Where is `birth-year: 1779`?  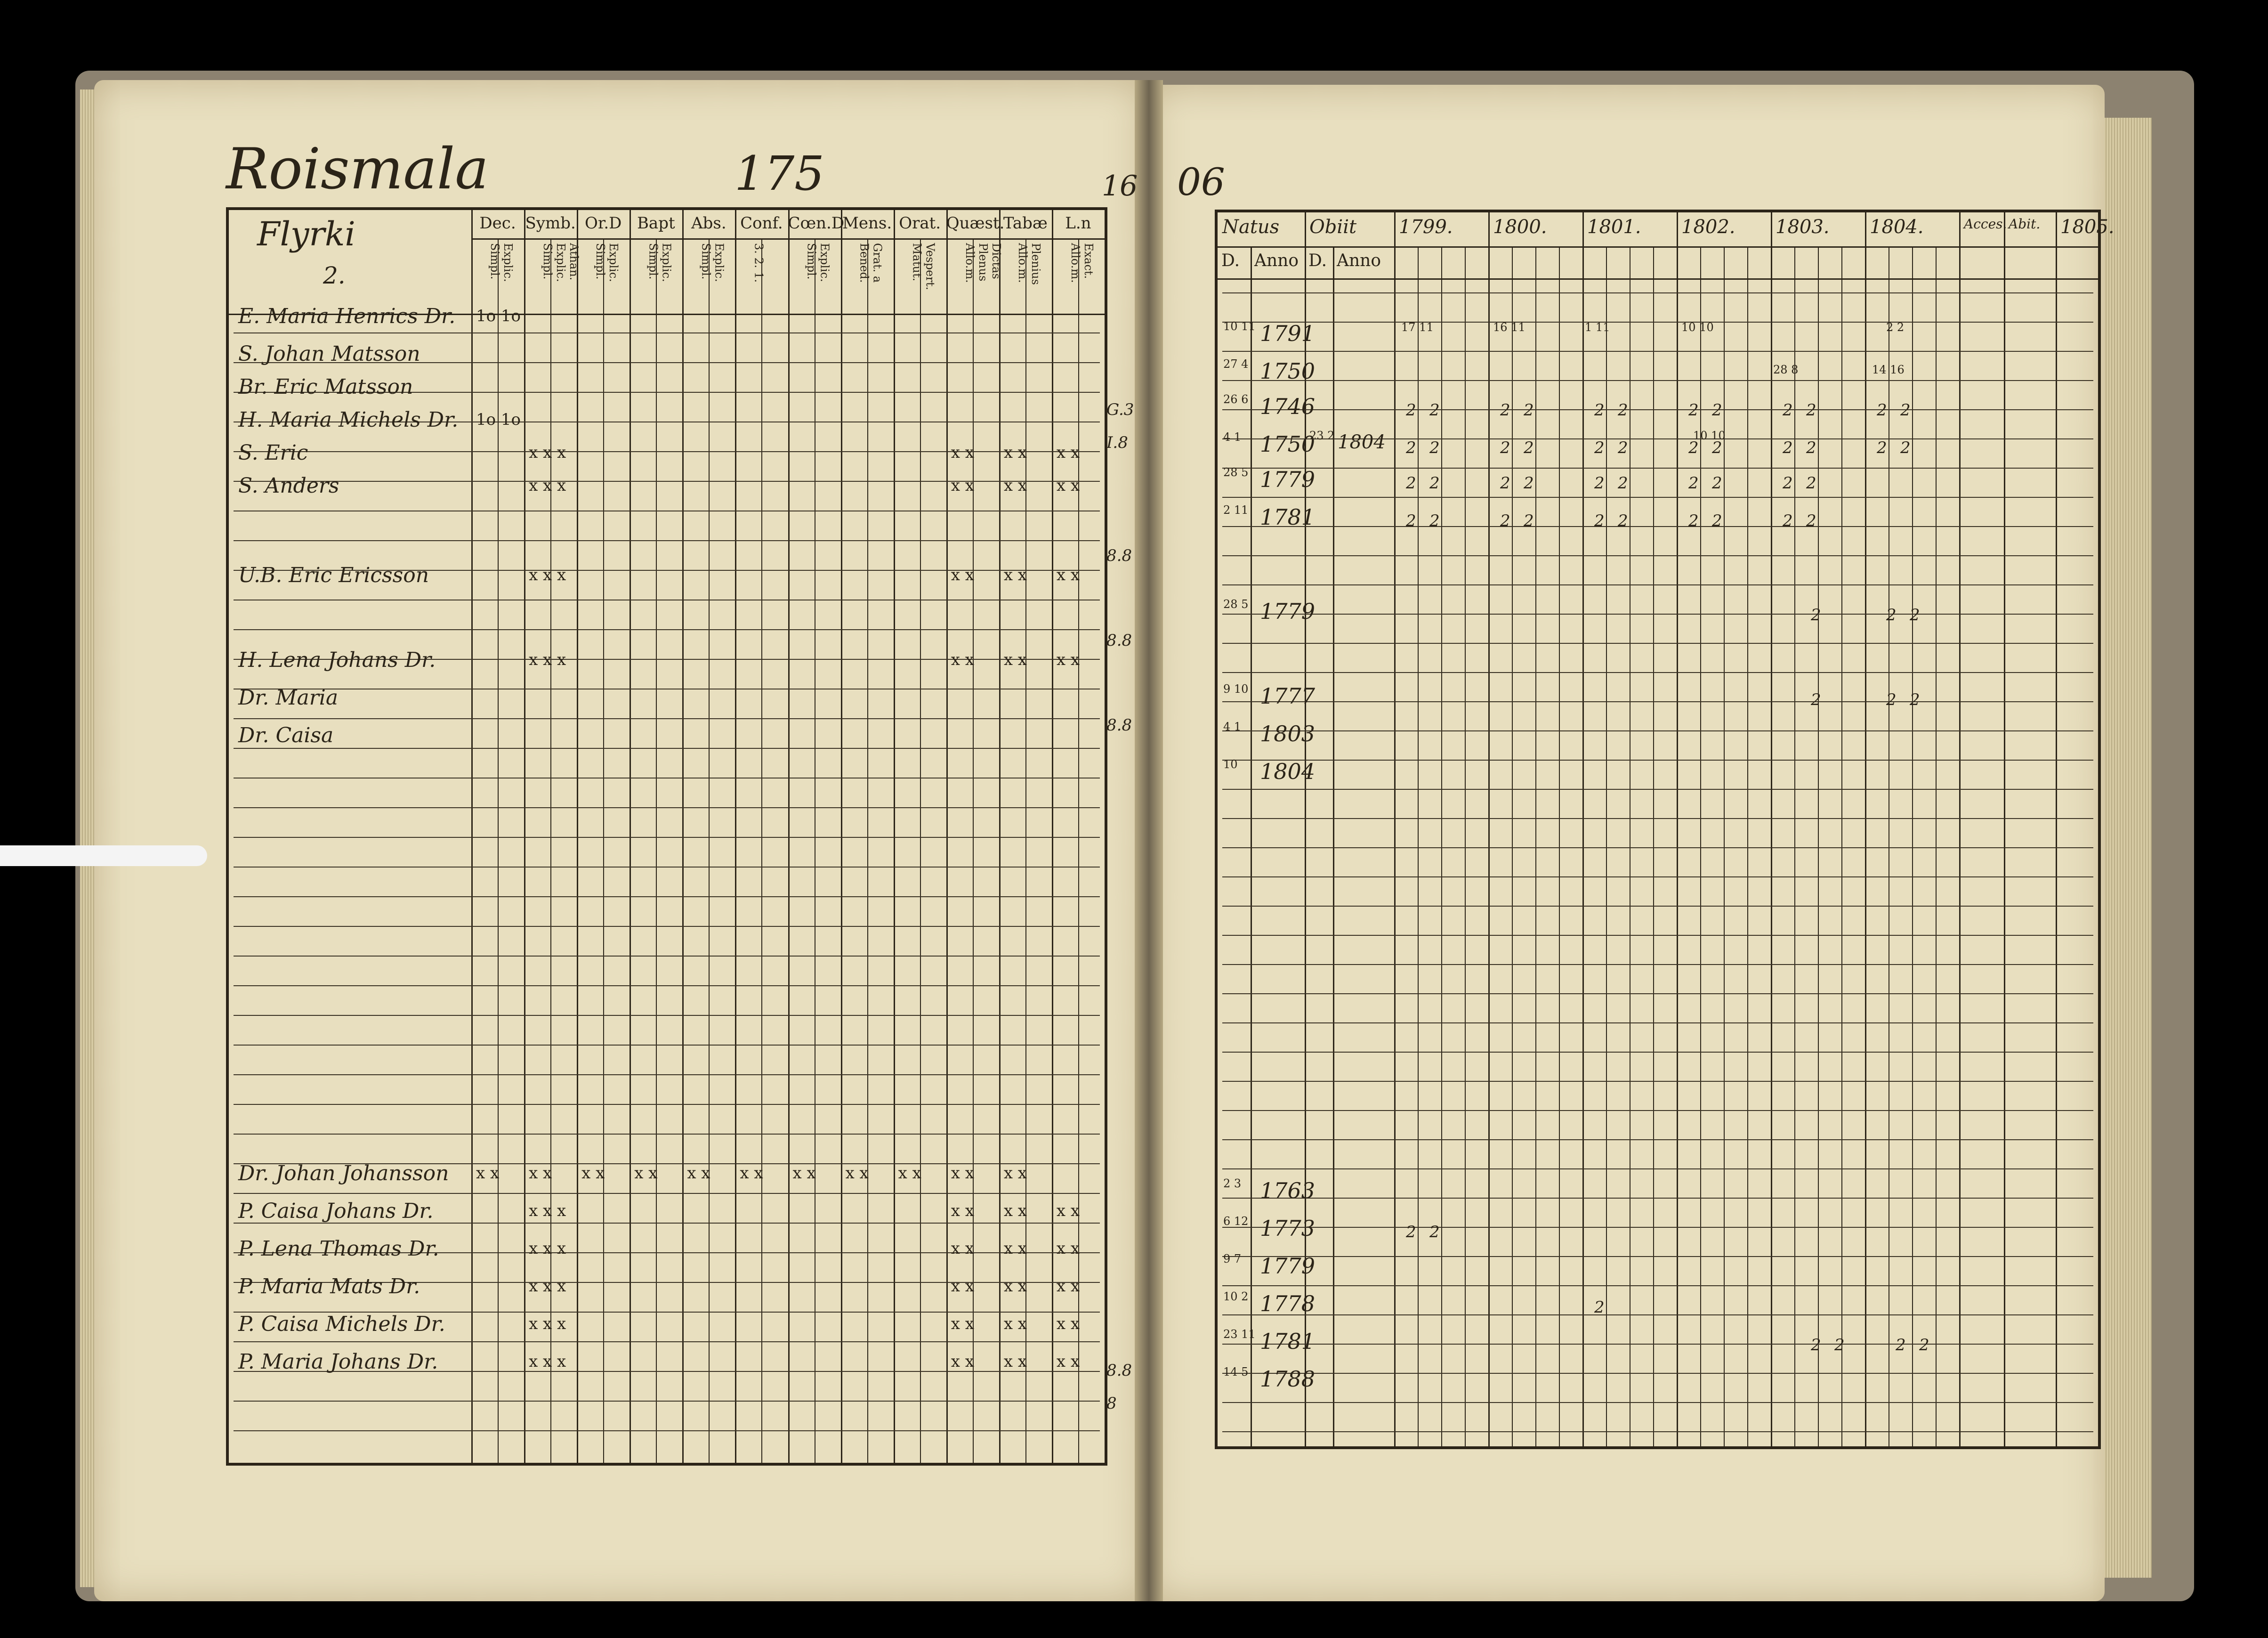
birth-year: 1779 is located at coordinates (1288, 611).